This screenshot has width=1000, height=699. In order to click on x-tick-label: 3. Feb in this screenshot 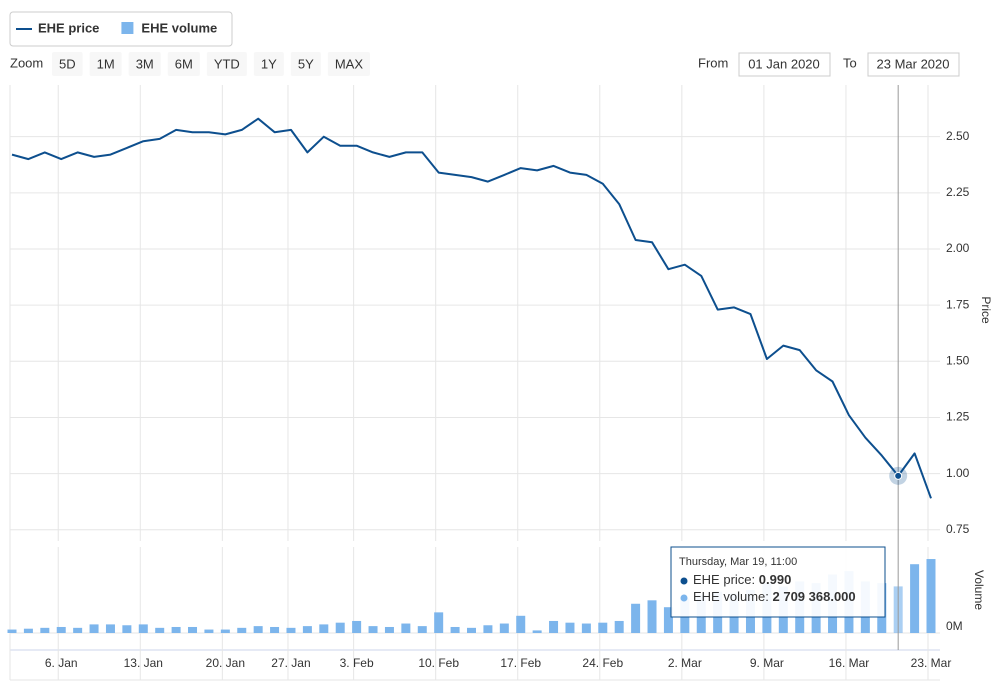, I will do `click(357, 663)`.